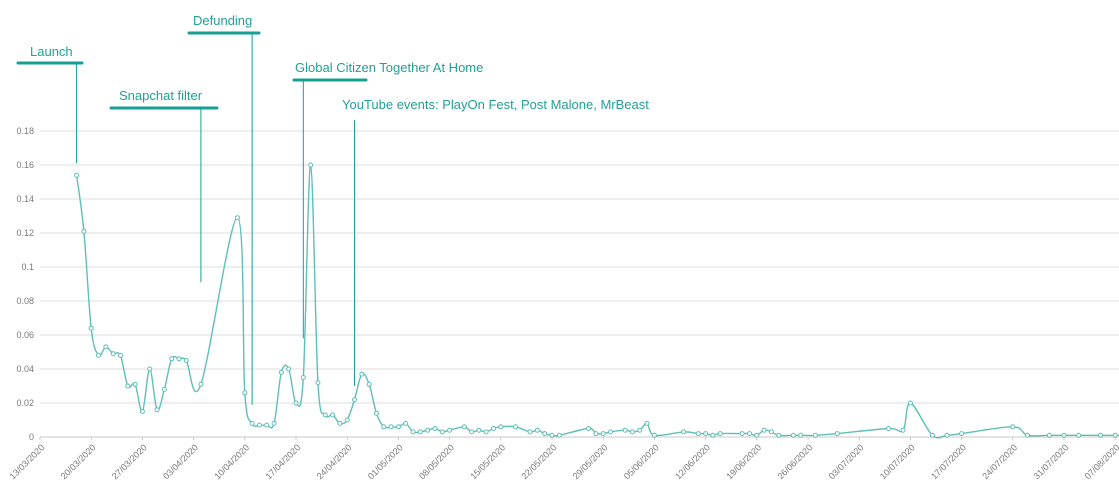  Describe the element at coordinates (387, 199) in the screenshot. I see `annotation: Global Citizen Together At Home` at that location.